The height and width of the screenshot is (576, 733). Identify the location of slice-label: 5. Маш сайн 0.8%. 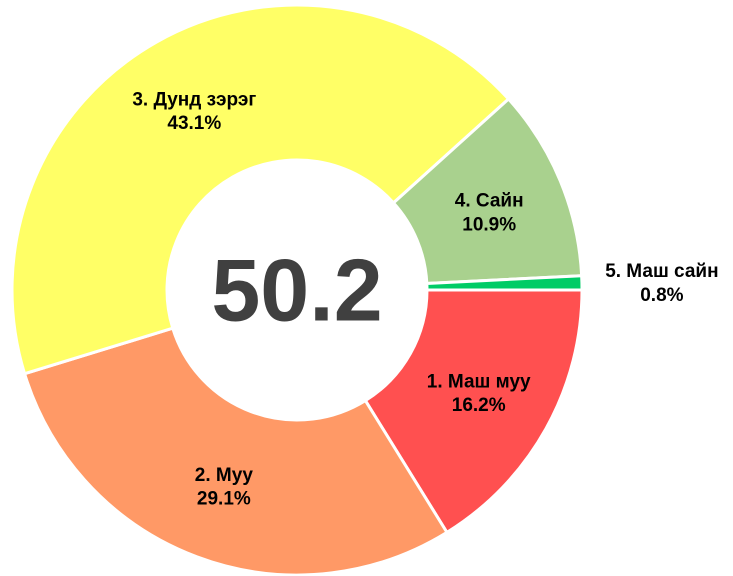
(661, 283).